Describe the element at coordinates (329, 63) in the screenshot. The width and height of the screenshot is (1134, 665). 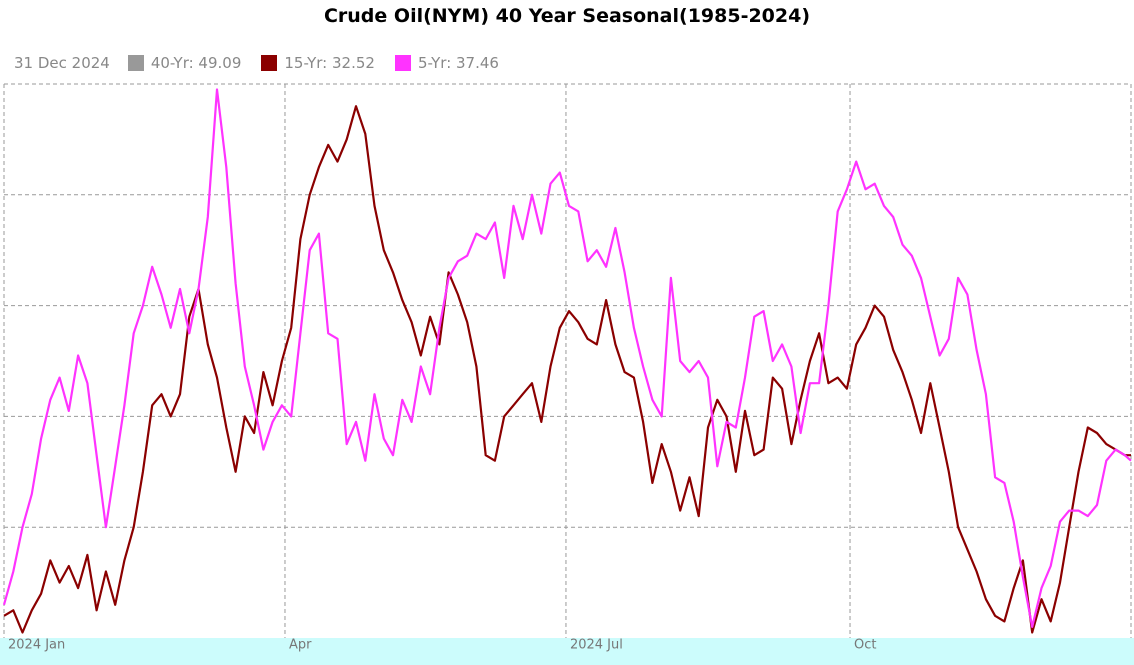
I see `legend-label-15yr: 15-Yr: 32.52` at that location.